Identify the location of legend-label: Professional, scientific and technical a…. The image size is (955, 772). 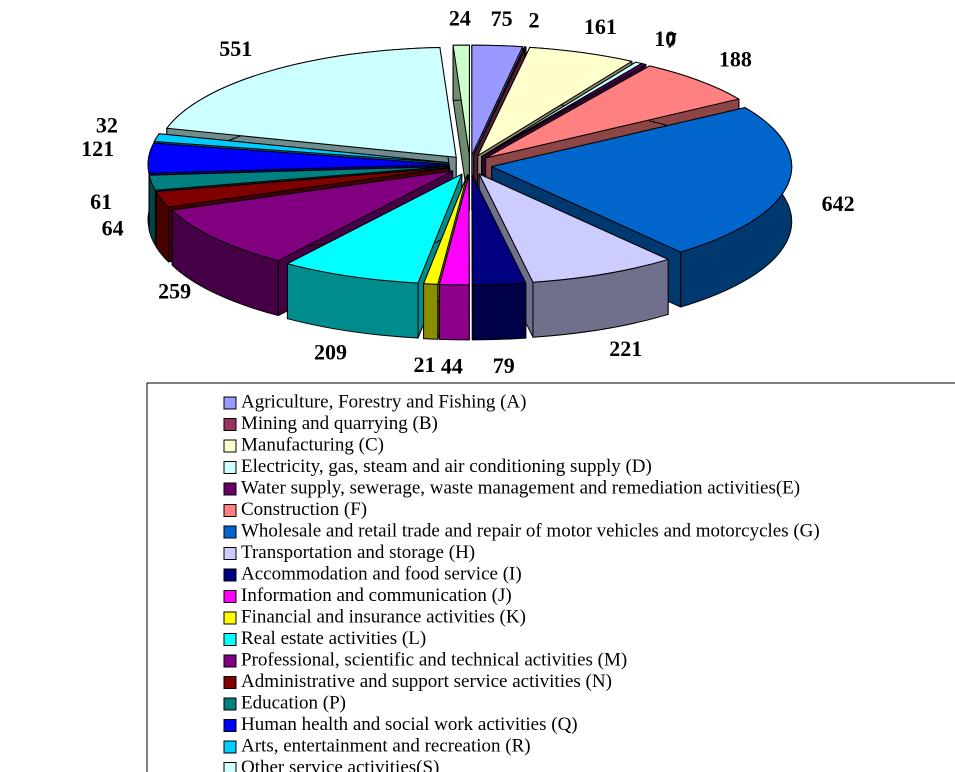
(434, 659).